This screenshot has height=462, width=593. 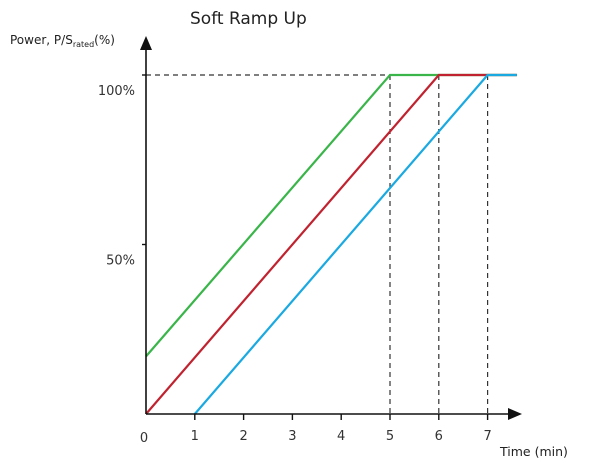 I want to click on x-tick-label-6: 6, so click(x=439, y=436).